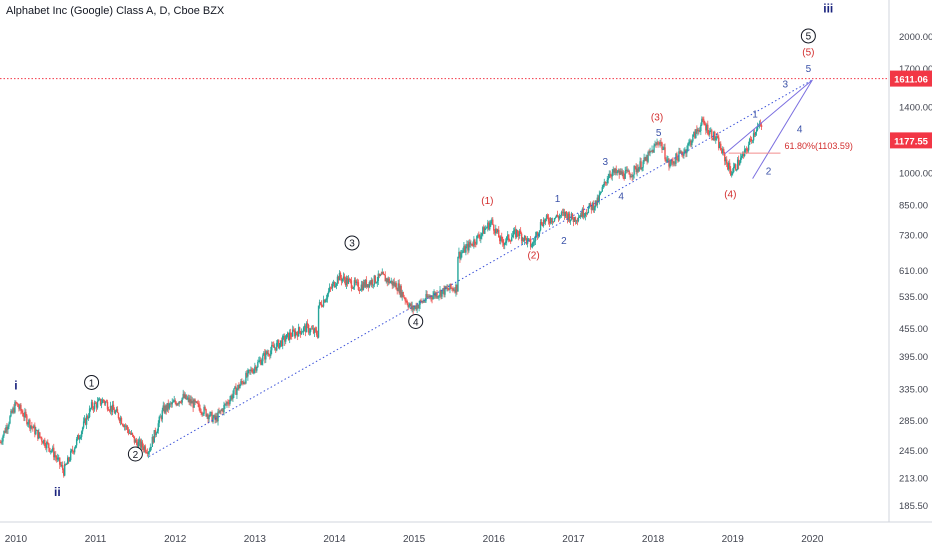 The image size is (932, 550). Describe the element at coordinates (733, 539) in the screenshot. I see `x-tick-label: 2019` at that location.